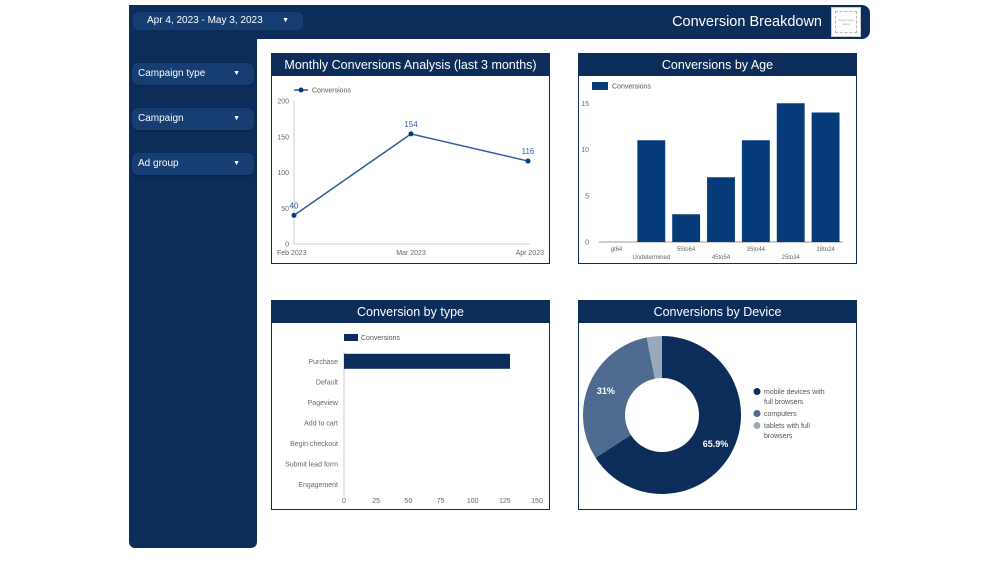  I want to click on bar-55to64, so click(686, 228).